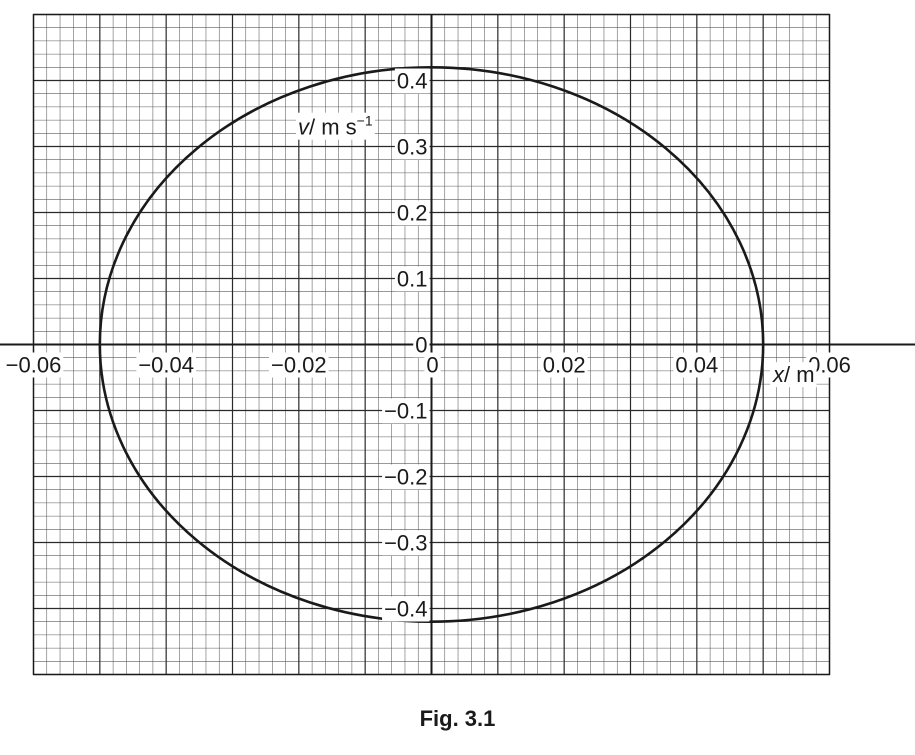  I want to click on x-tick-label: −0.04, so click(166, 365).